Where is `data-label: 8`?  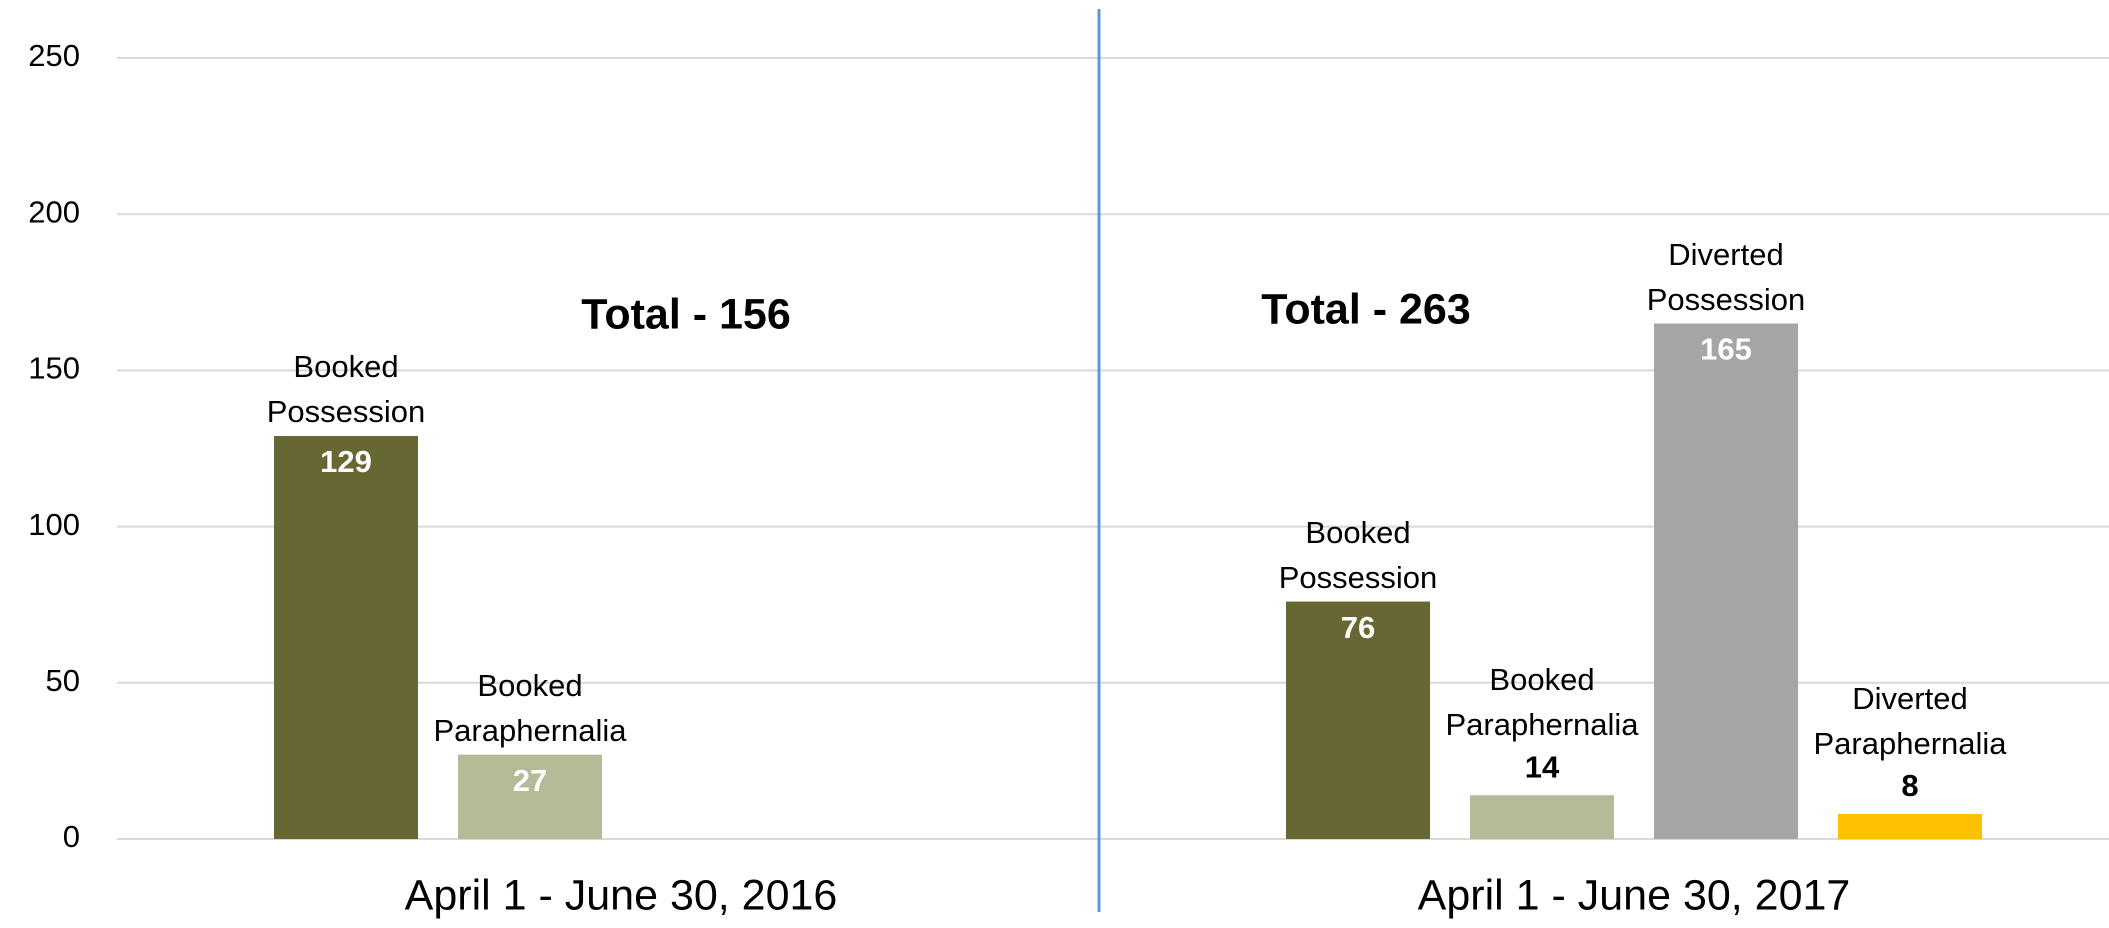 data-label: 8 is located at coordinates (1909, 785).